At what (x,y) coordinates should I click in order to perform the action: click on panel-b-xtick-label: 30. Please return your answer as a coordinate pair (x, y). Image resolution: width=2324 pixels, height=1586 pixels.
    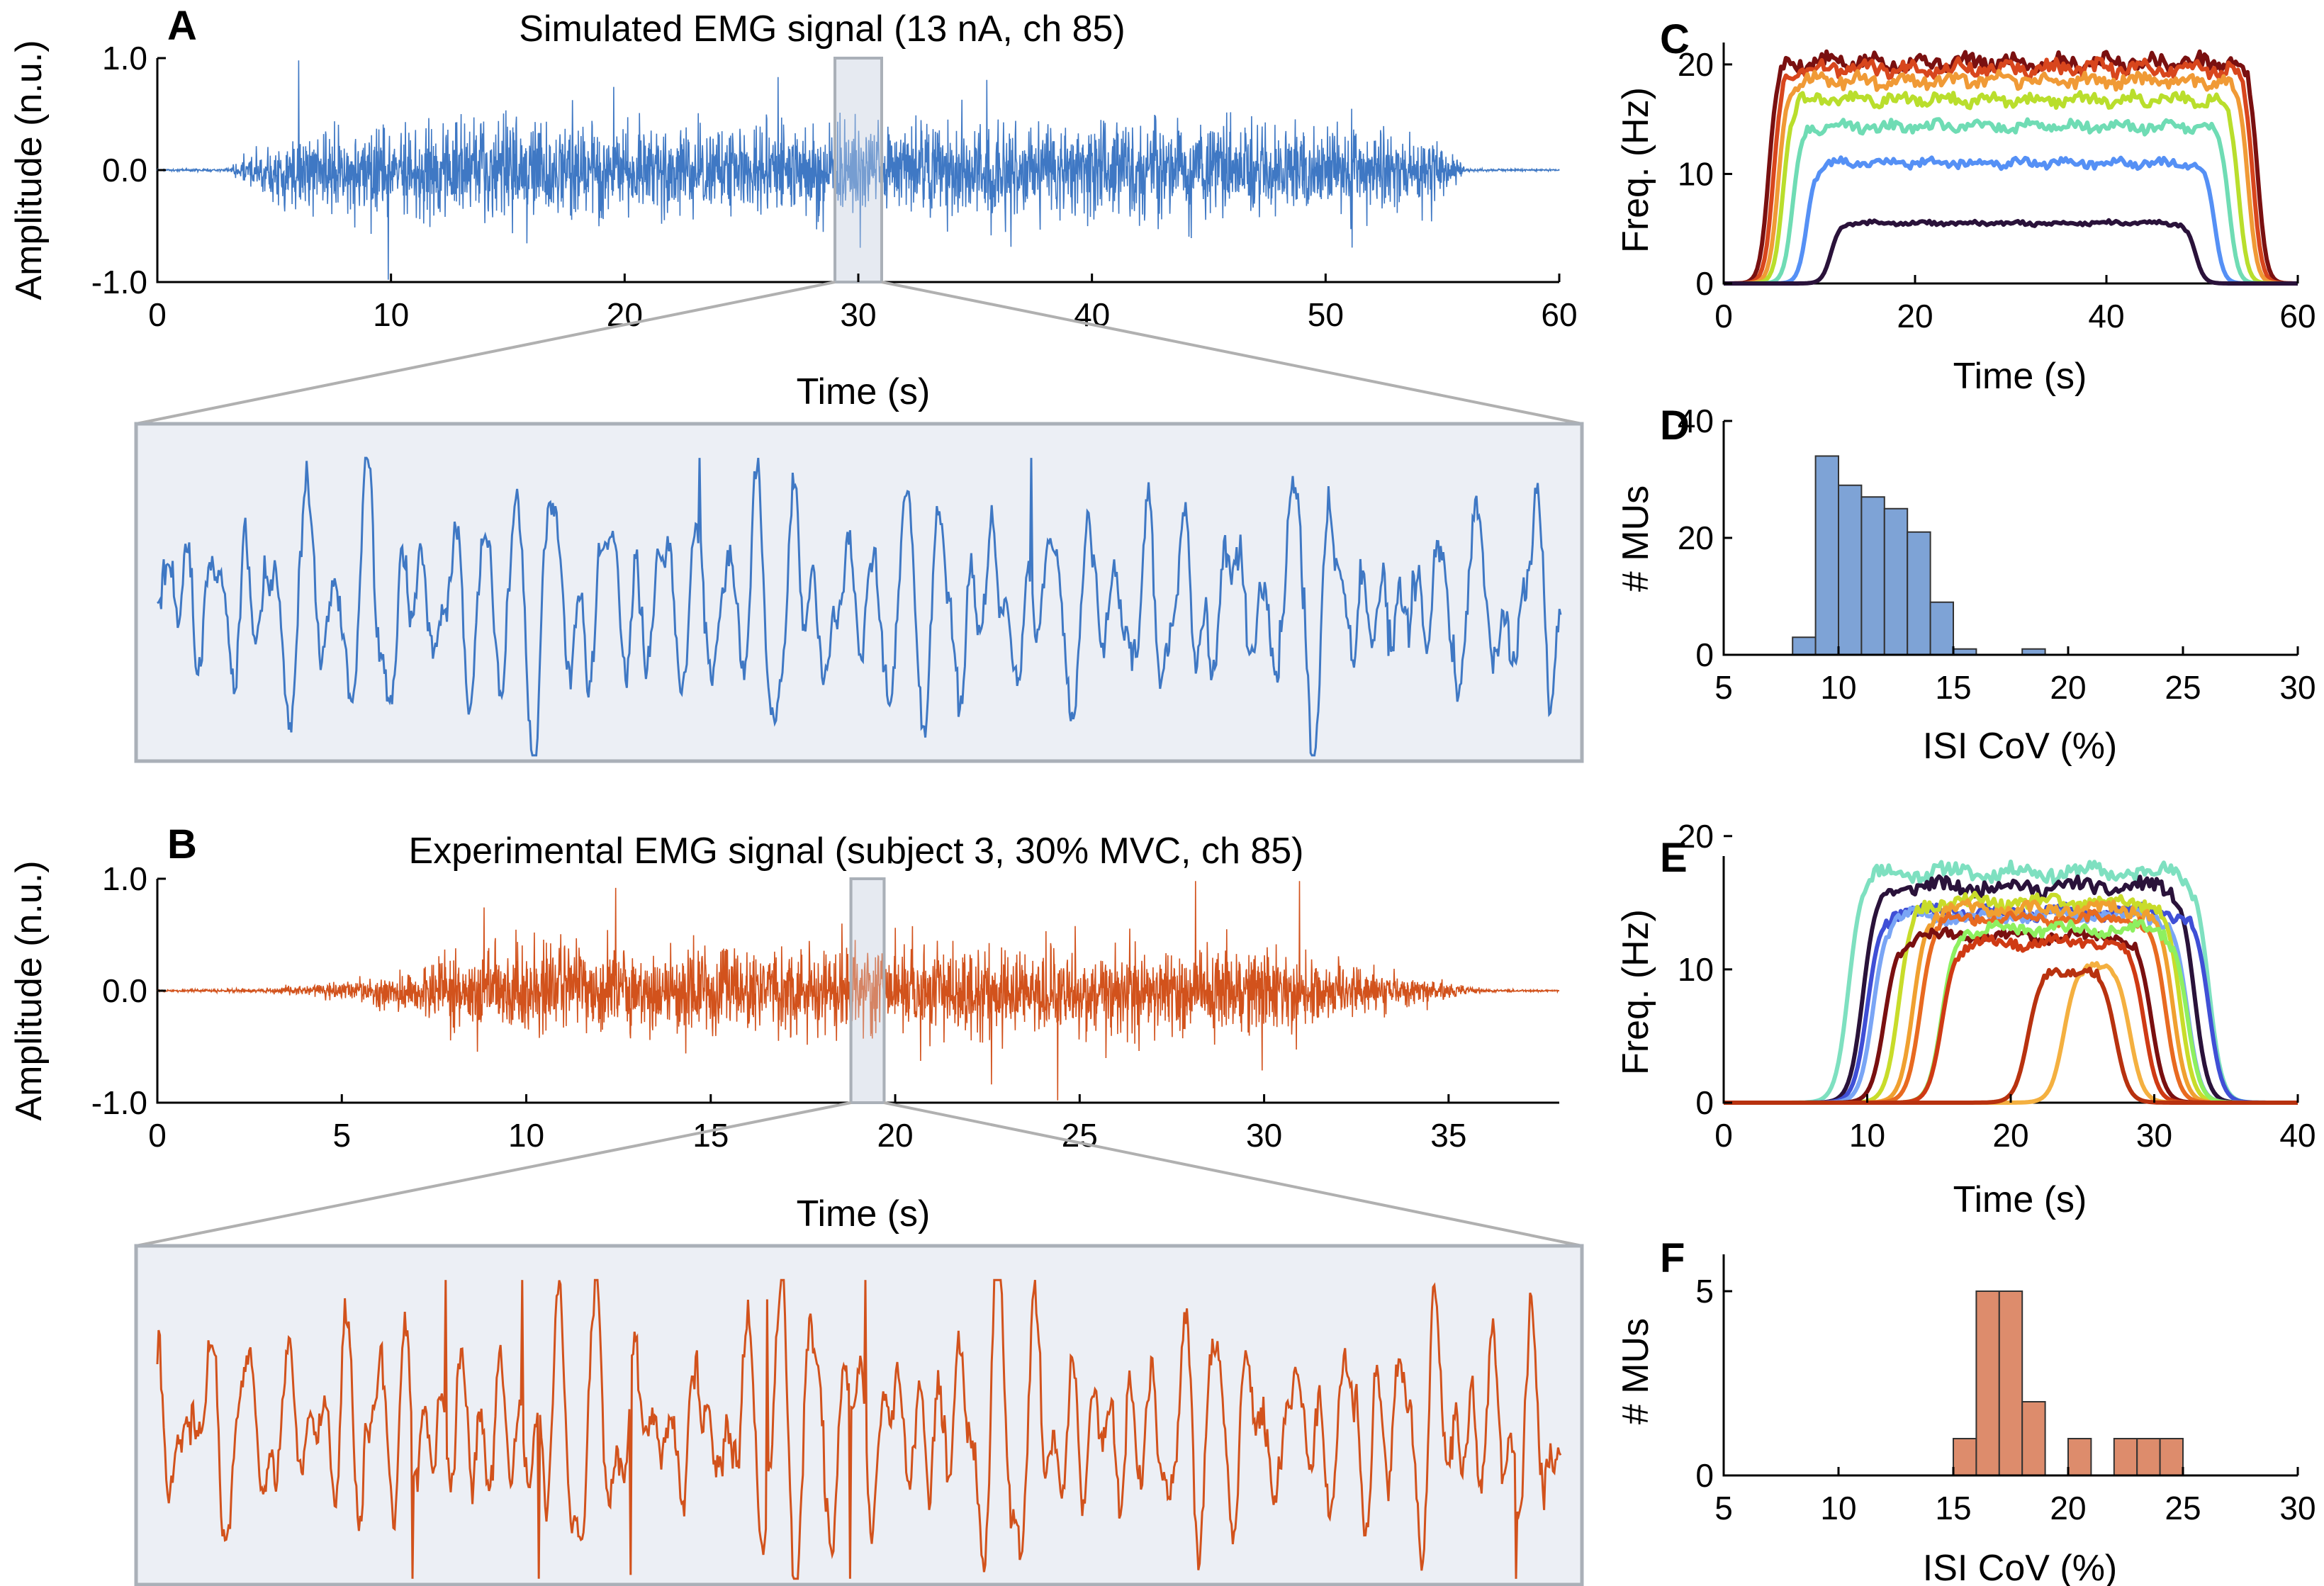
    Looking at the image, I should click on (1264, 1135).